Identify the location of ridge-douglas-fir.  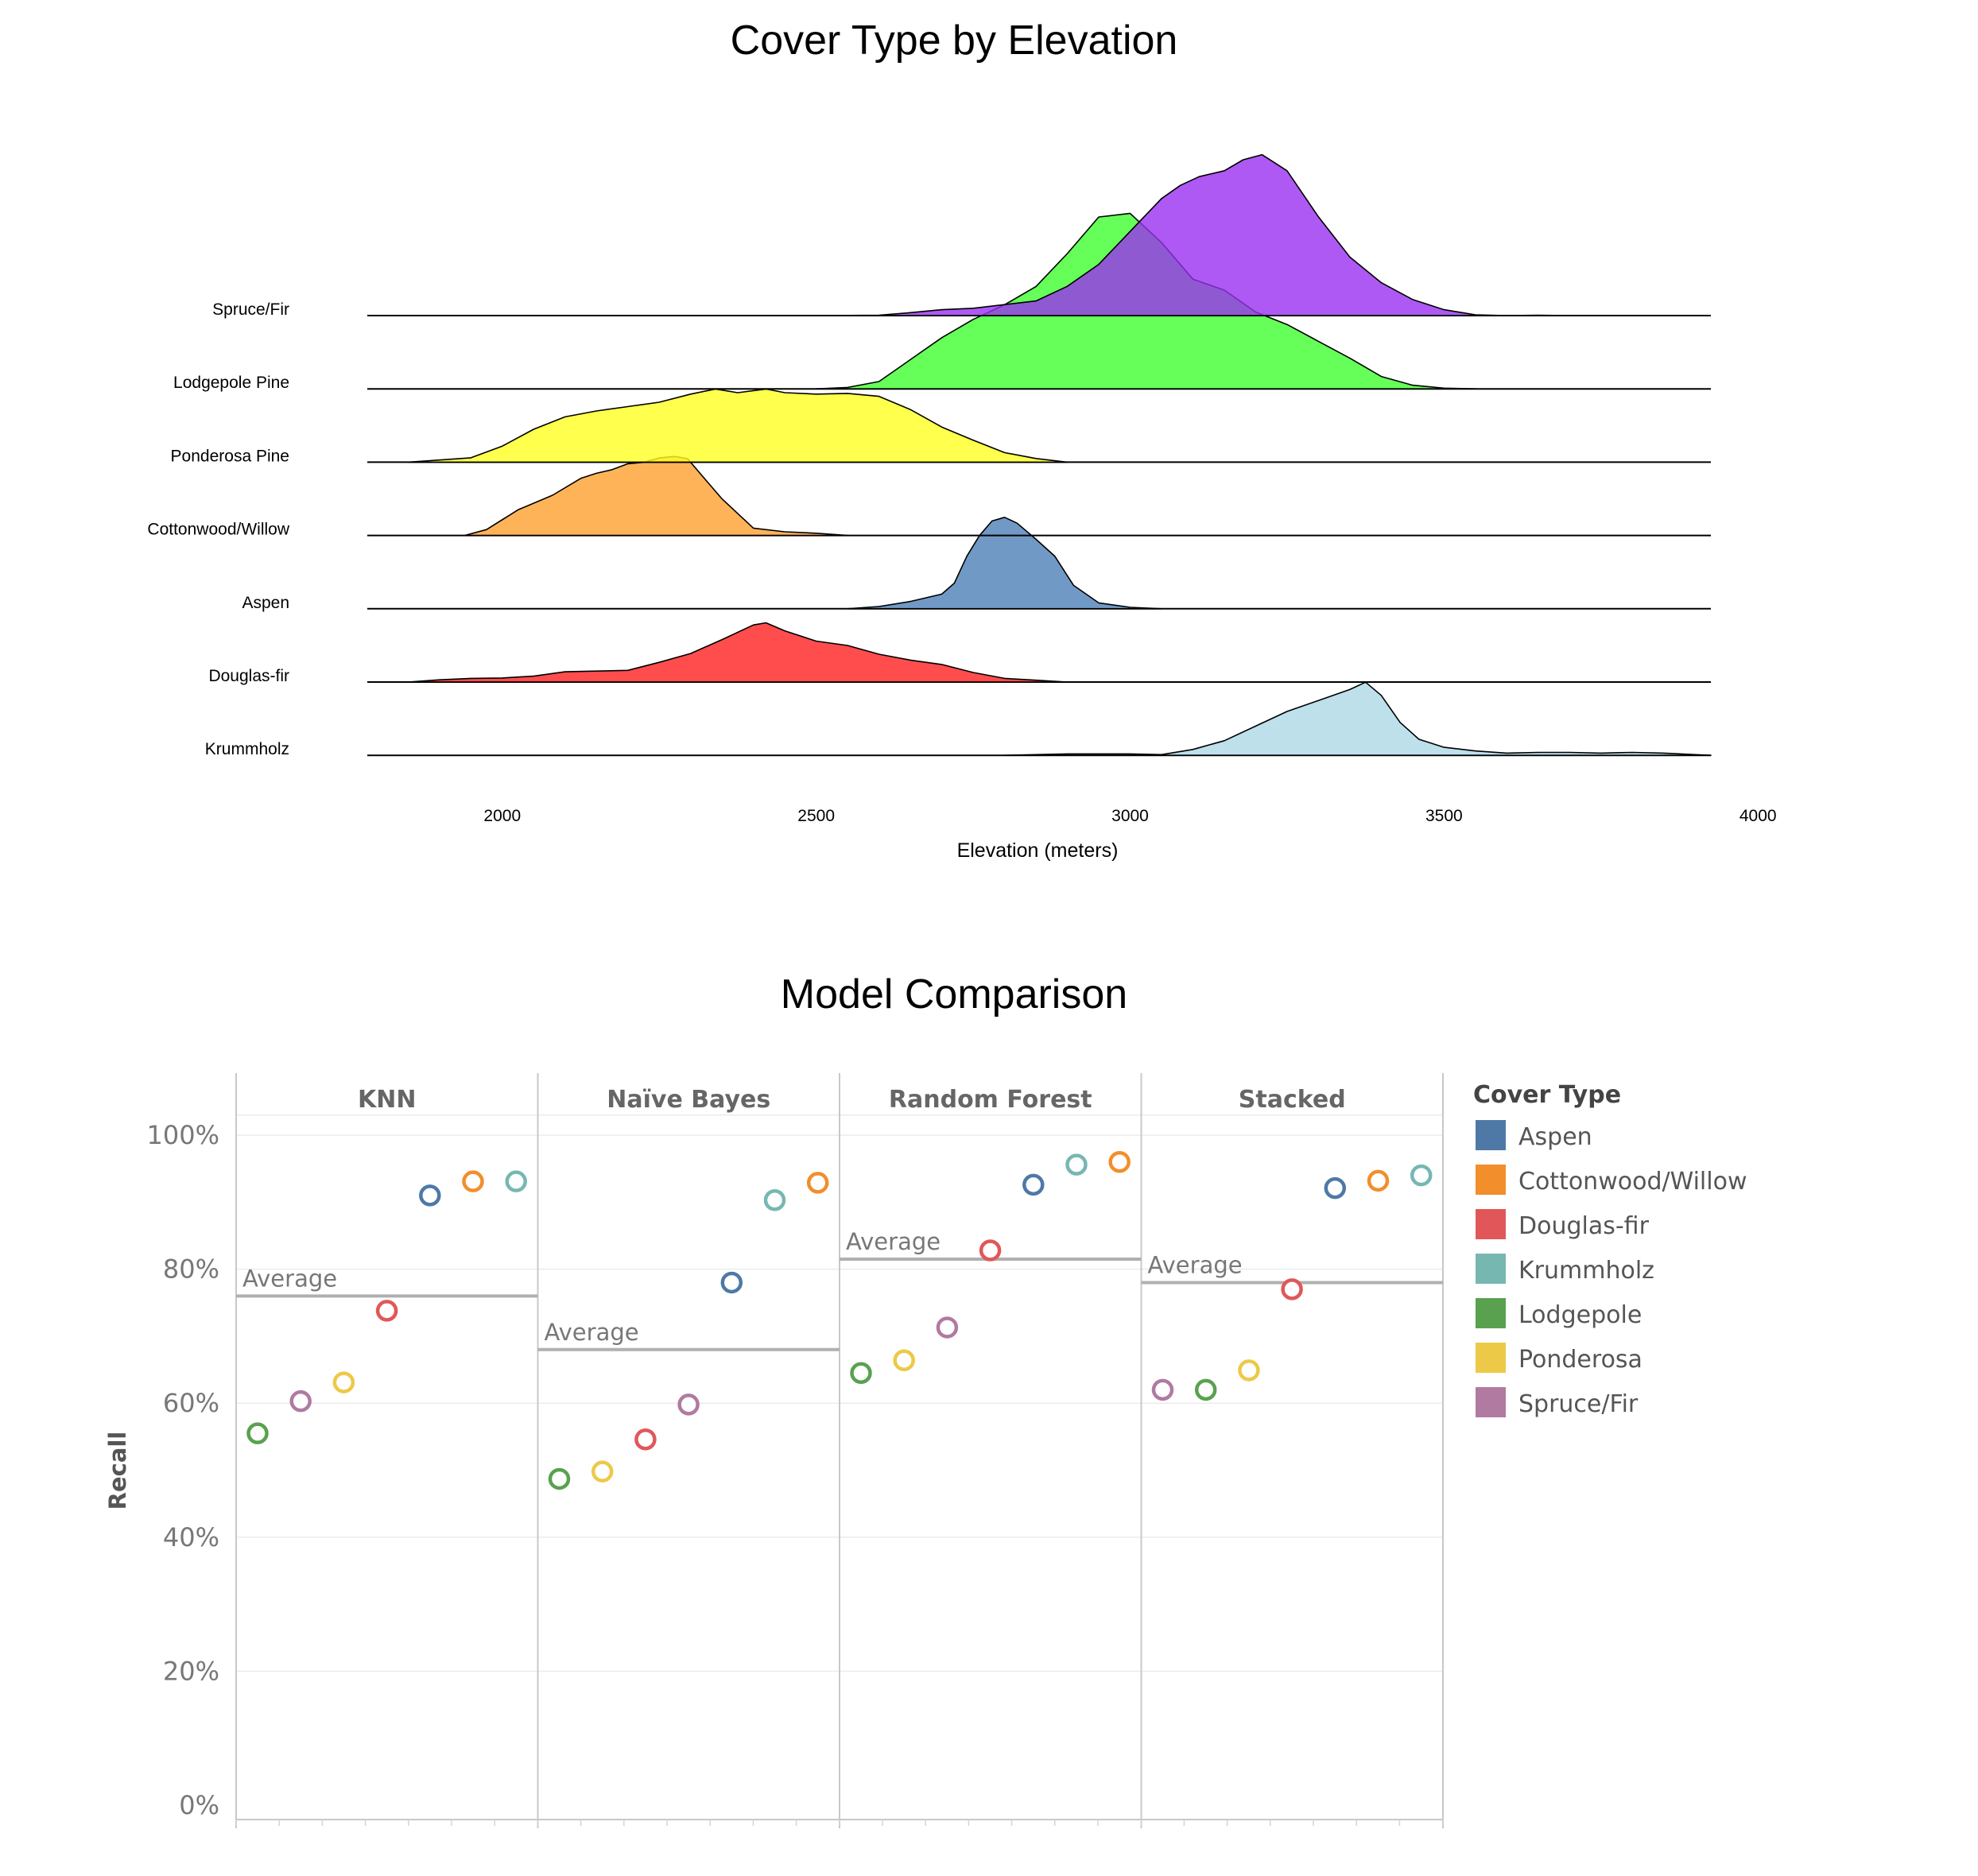
(738, 652).